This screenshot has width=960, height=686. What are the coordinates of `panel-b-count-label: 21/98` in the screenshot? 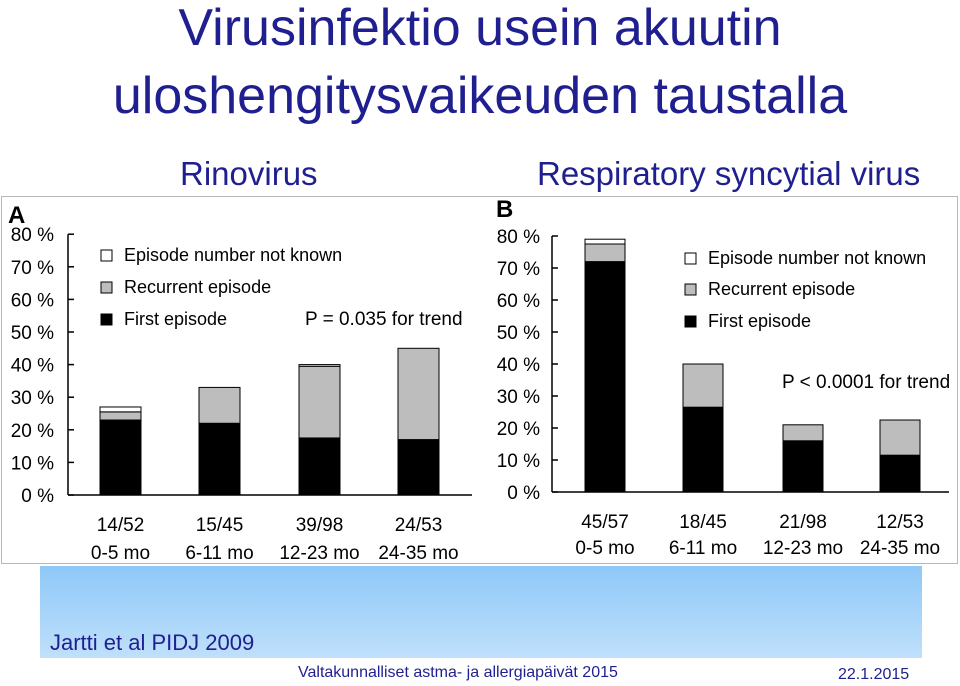 It's located at (803, 522).